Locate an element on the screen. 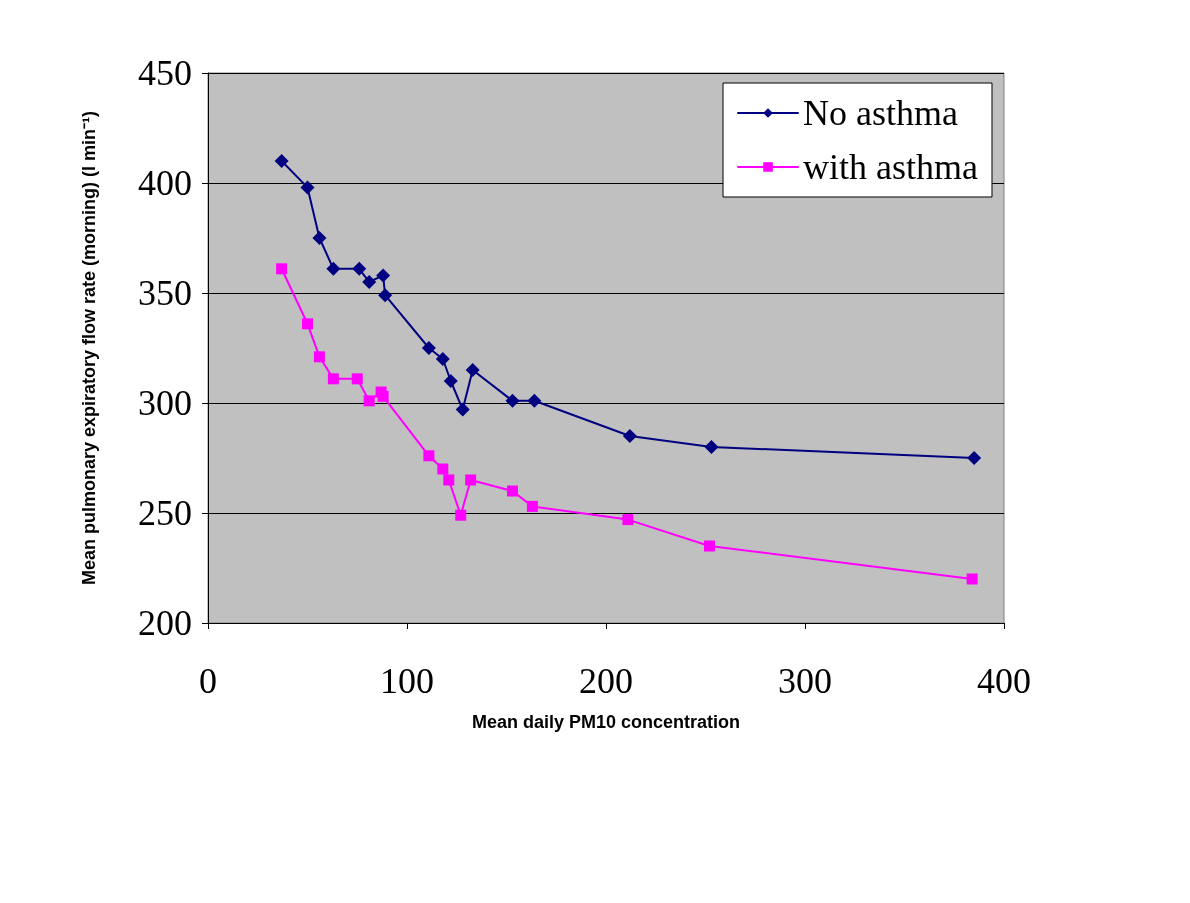  legend-label: with asthma is located at coordinates (891, 167).